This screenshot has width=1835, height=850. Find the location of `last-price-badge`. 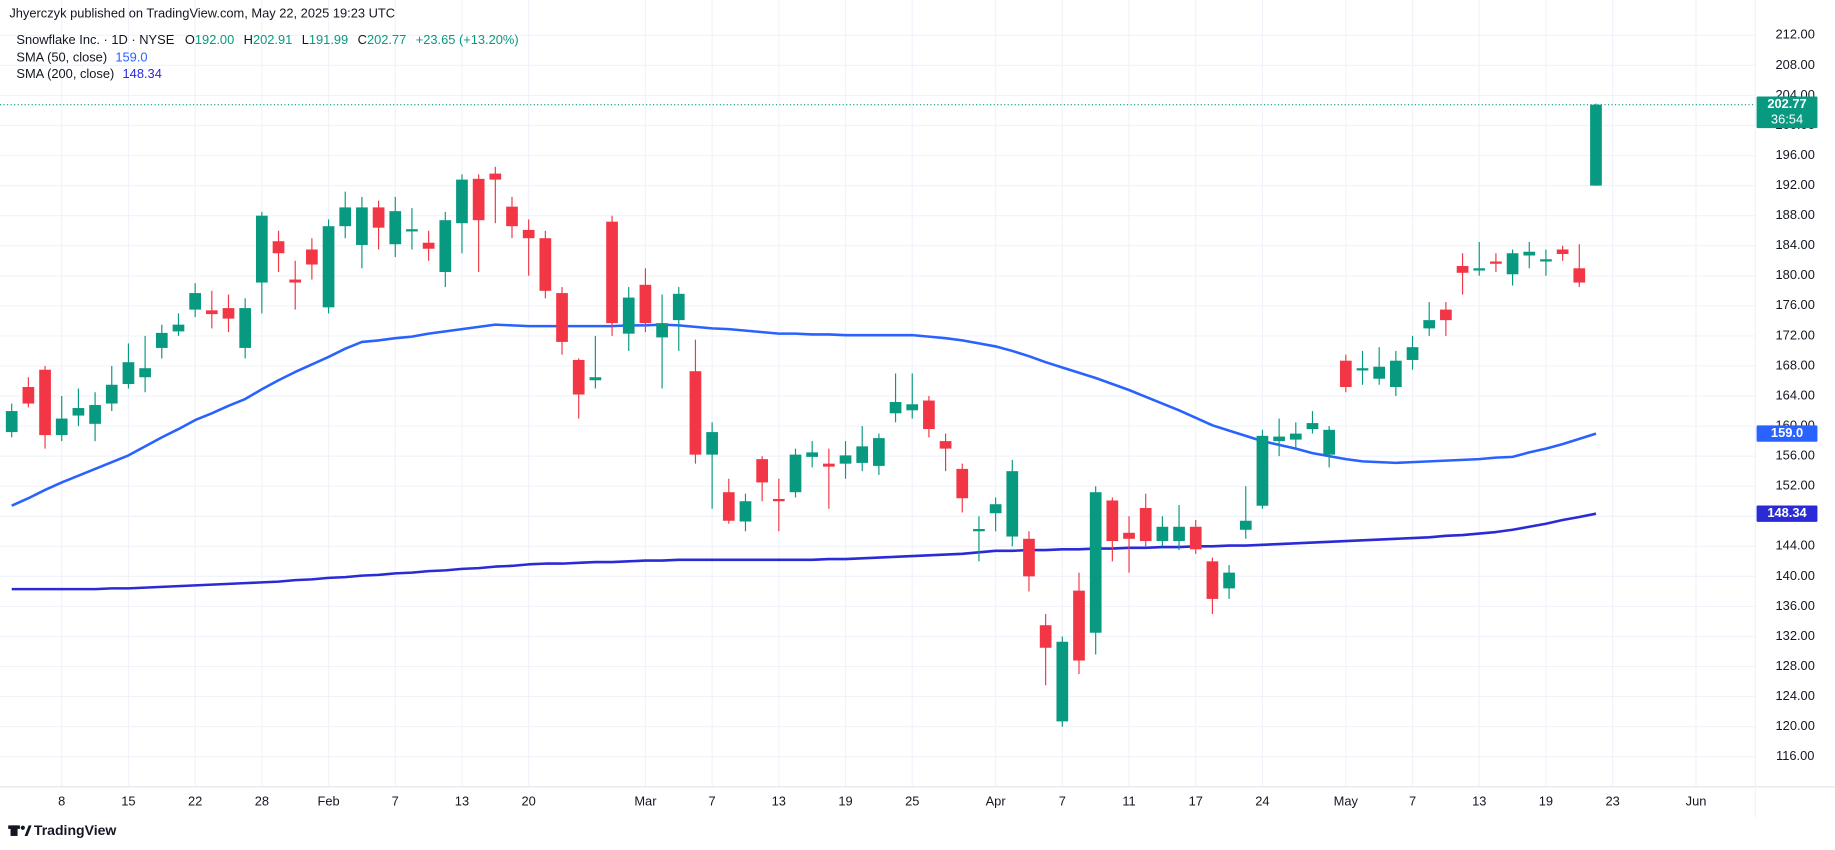

last-price-badge is located at coordinates (1787, 112).